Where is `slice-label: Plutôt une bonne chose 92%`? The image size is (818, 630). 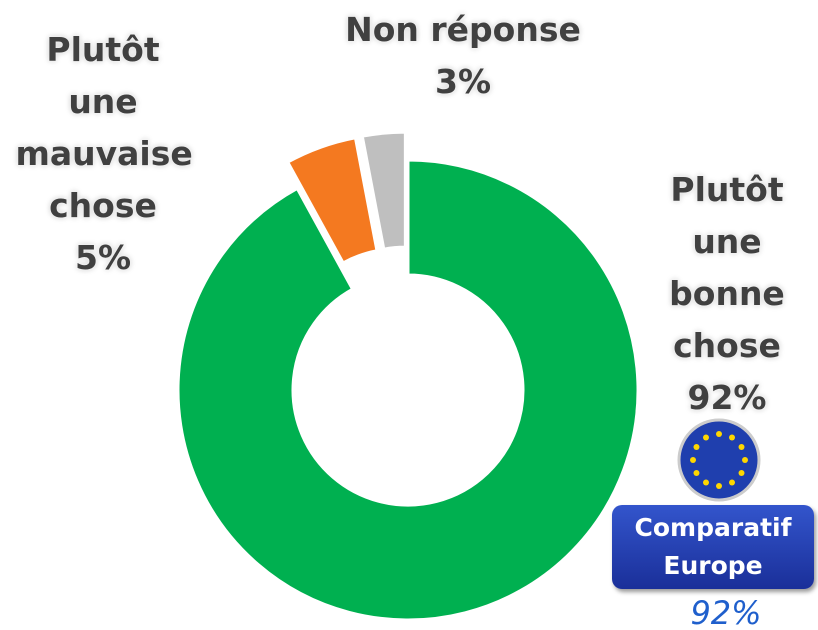 slice-label: Plutôt une bonne chose 92% is located at coordinates (727, 294).